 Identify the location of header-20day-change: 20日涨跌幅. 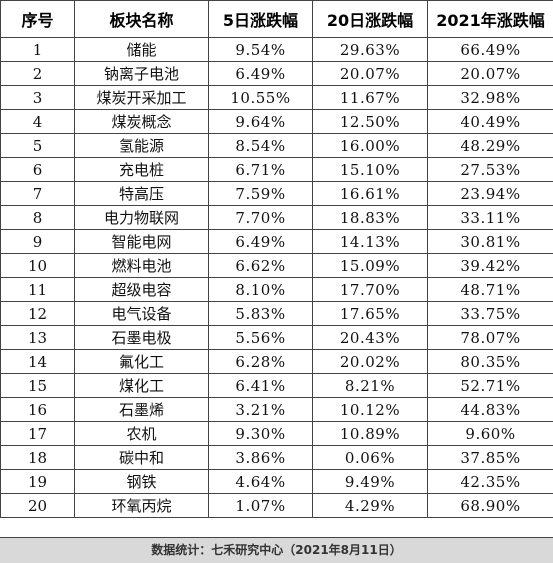
(370, 19).